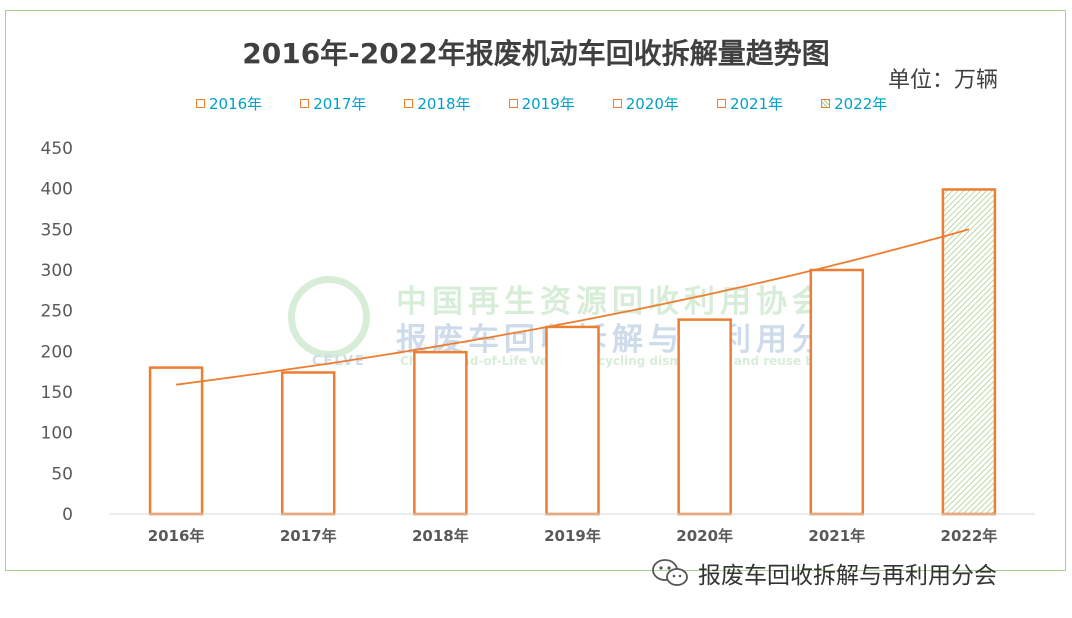 This screenshot has width=1072, height=618. What do you see at coordinates (670, 572) in the screenshot?
I see `wechat-icon` at bounding box center [670, 572].